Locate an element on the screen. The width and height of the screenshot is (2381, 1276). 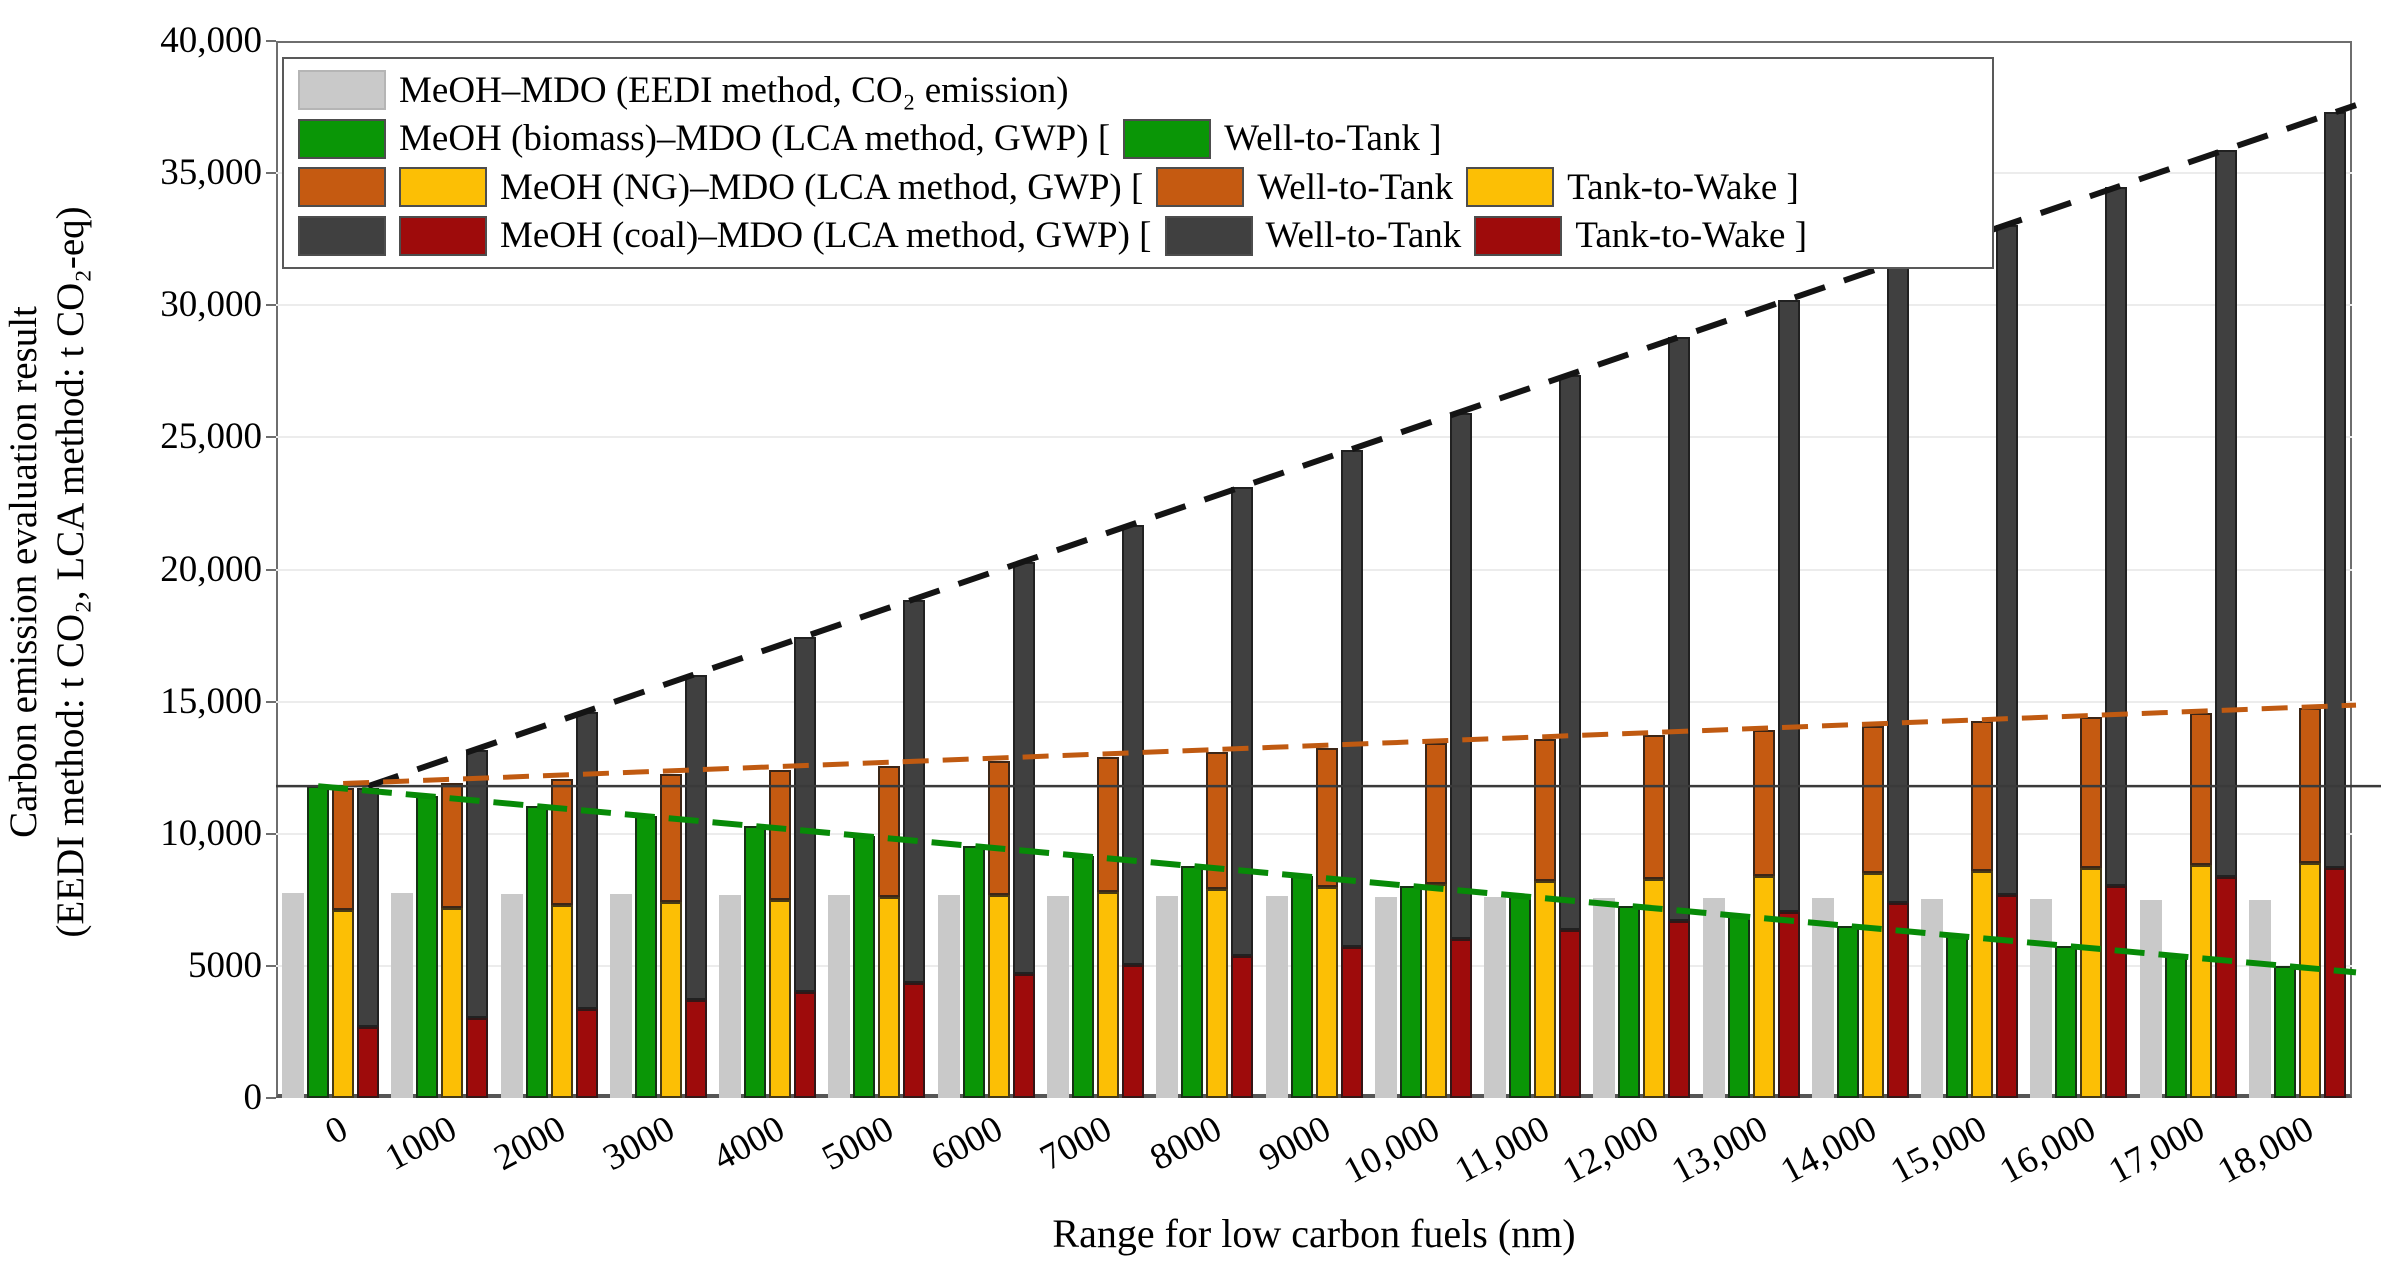
legend-label-coal: MeOH (coal)–MDO (LCA method, GWP) [ is located at coordinates (826, 236).